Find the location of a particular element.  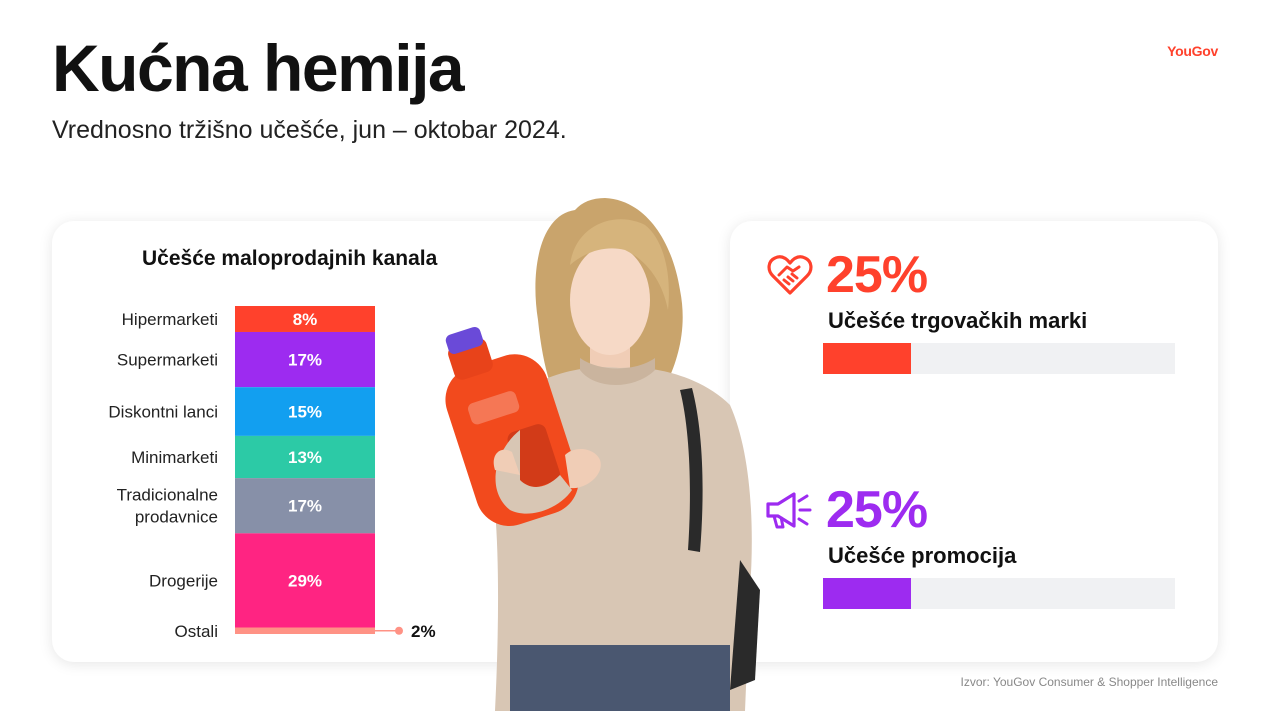

bar-segment-supermarketi is located at coordinates (305, 359).